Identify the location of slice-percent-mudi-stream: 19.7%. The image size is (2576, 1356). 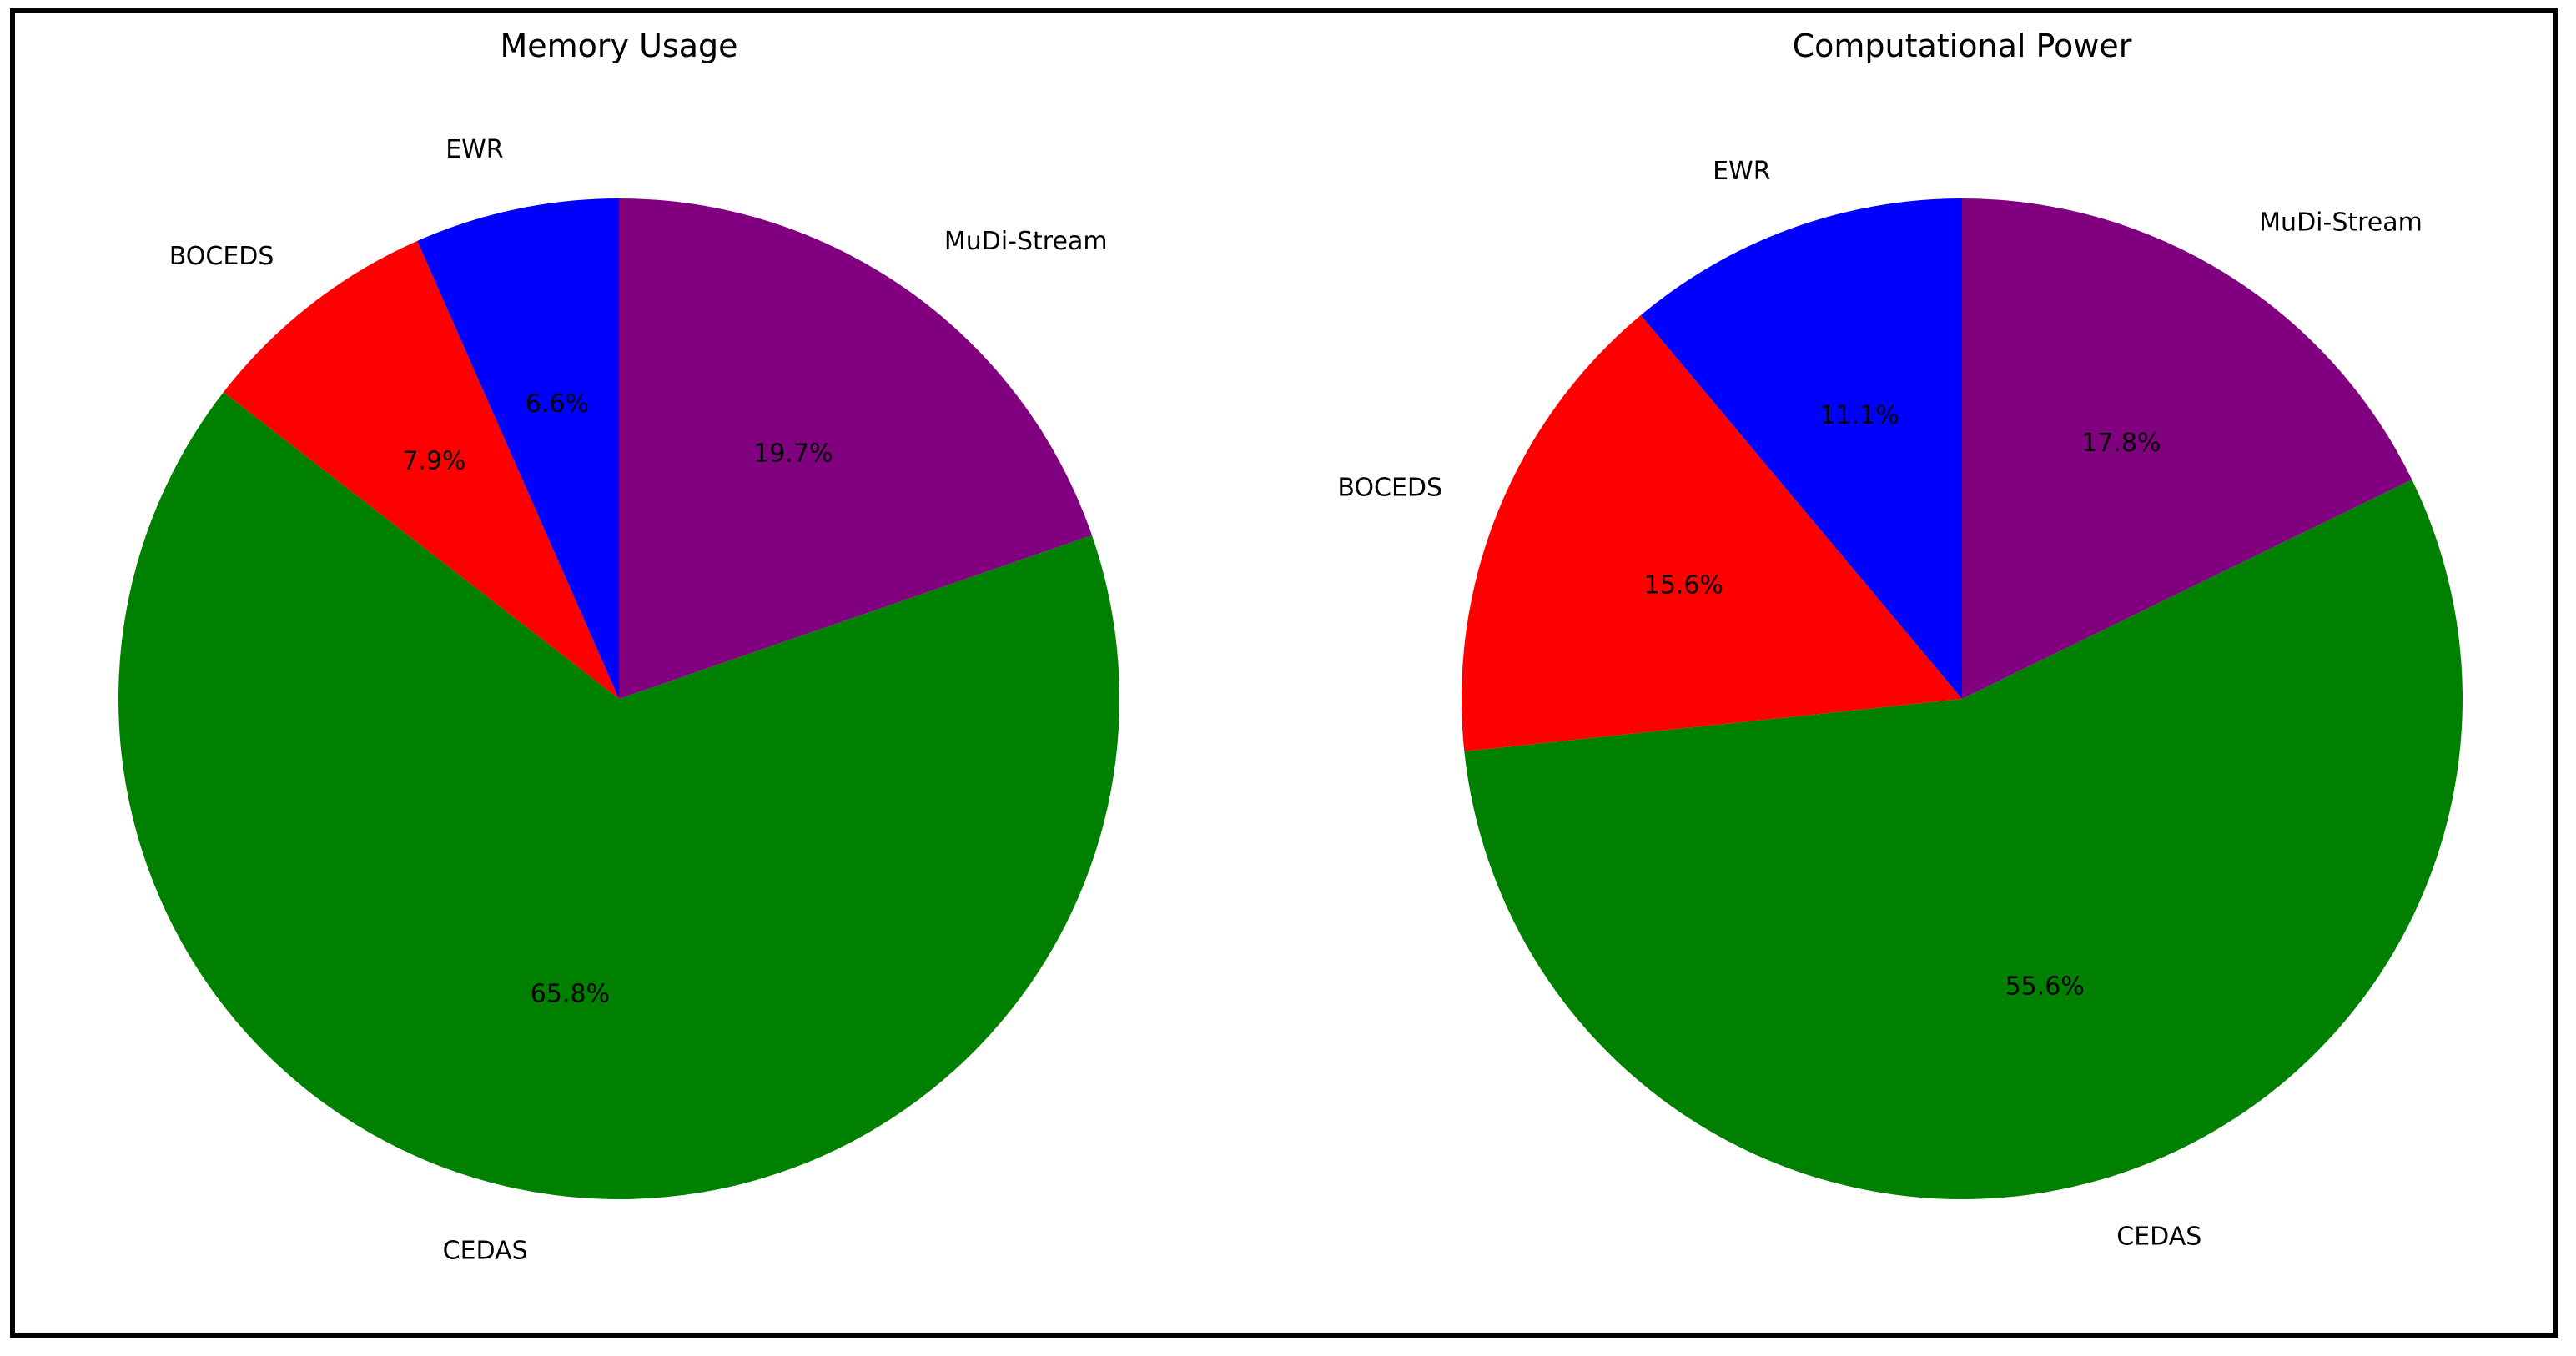
(793, 453).